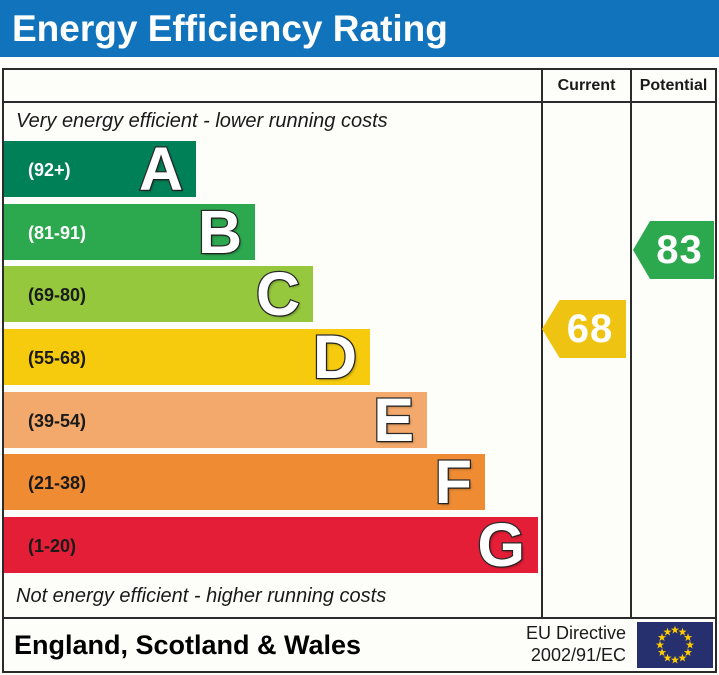  What do you see at coordinates (100, 169) in the screenshot?
I see `band-a: (92+) A` at bounding box center [100, 169].